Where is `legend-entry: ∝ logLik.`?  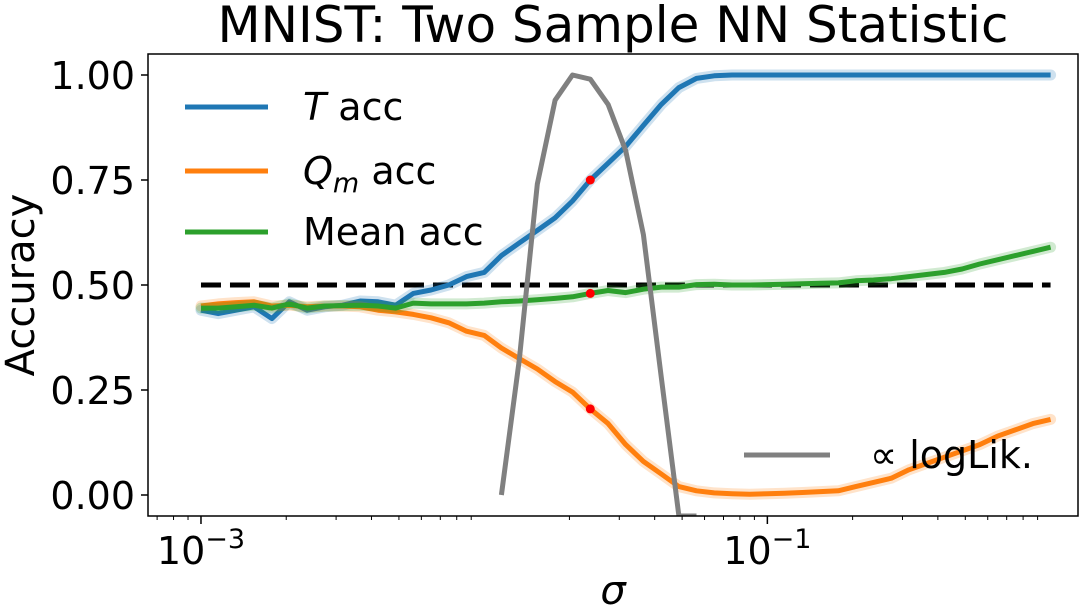 legend-entry: ∝ logLik. is located at coordinates (888, 455).